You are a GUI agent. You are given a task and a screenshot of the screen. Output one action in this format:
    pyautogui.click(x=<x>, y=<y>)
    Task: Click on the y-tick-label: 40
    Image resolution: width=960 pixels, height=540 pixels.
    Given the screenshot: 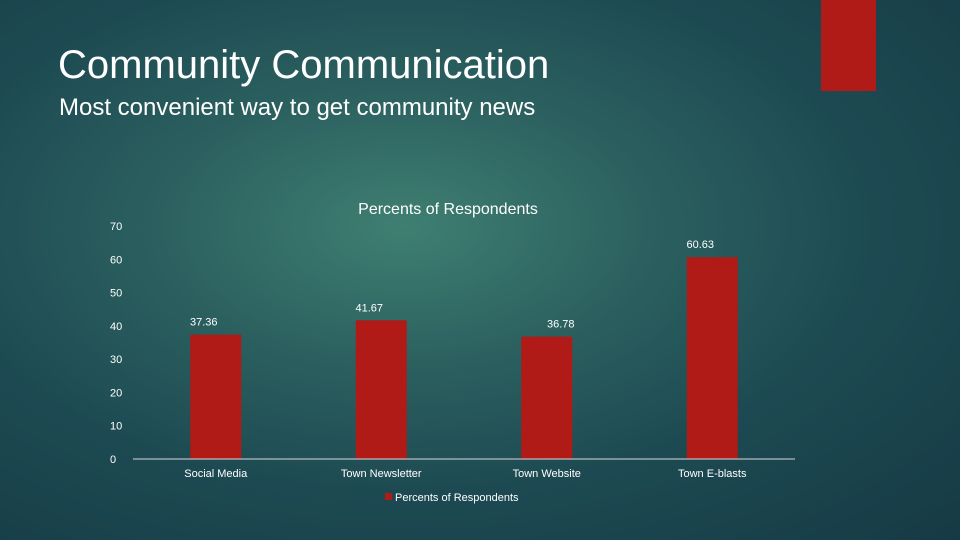 What is the action you would take?
    pyautogui.click(x=116, y=327)
    